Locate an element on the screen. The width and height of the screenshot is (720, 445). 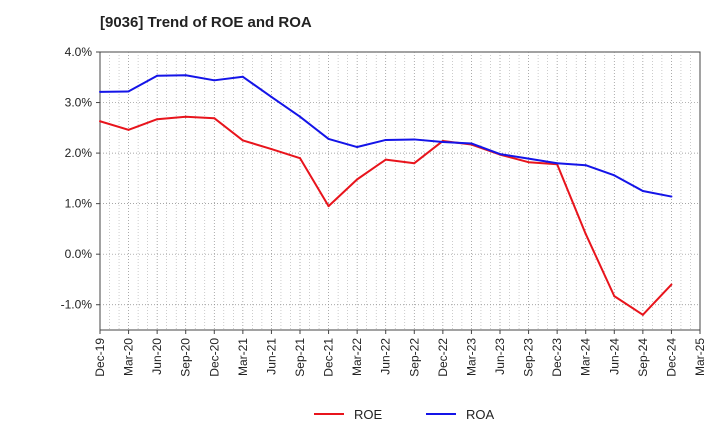
x-tick-label: Jun-22 is located at coordinates (386, 356).